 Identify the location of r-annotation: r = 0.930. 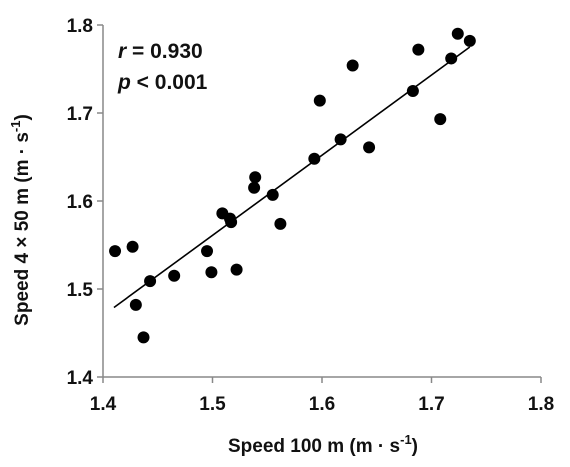
(160, 51).